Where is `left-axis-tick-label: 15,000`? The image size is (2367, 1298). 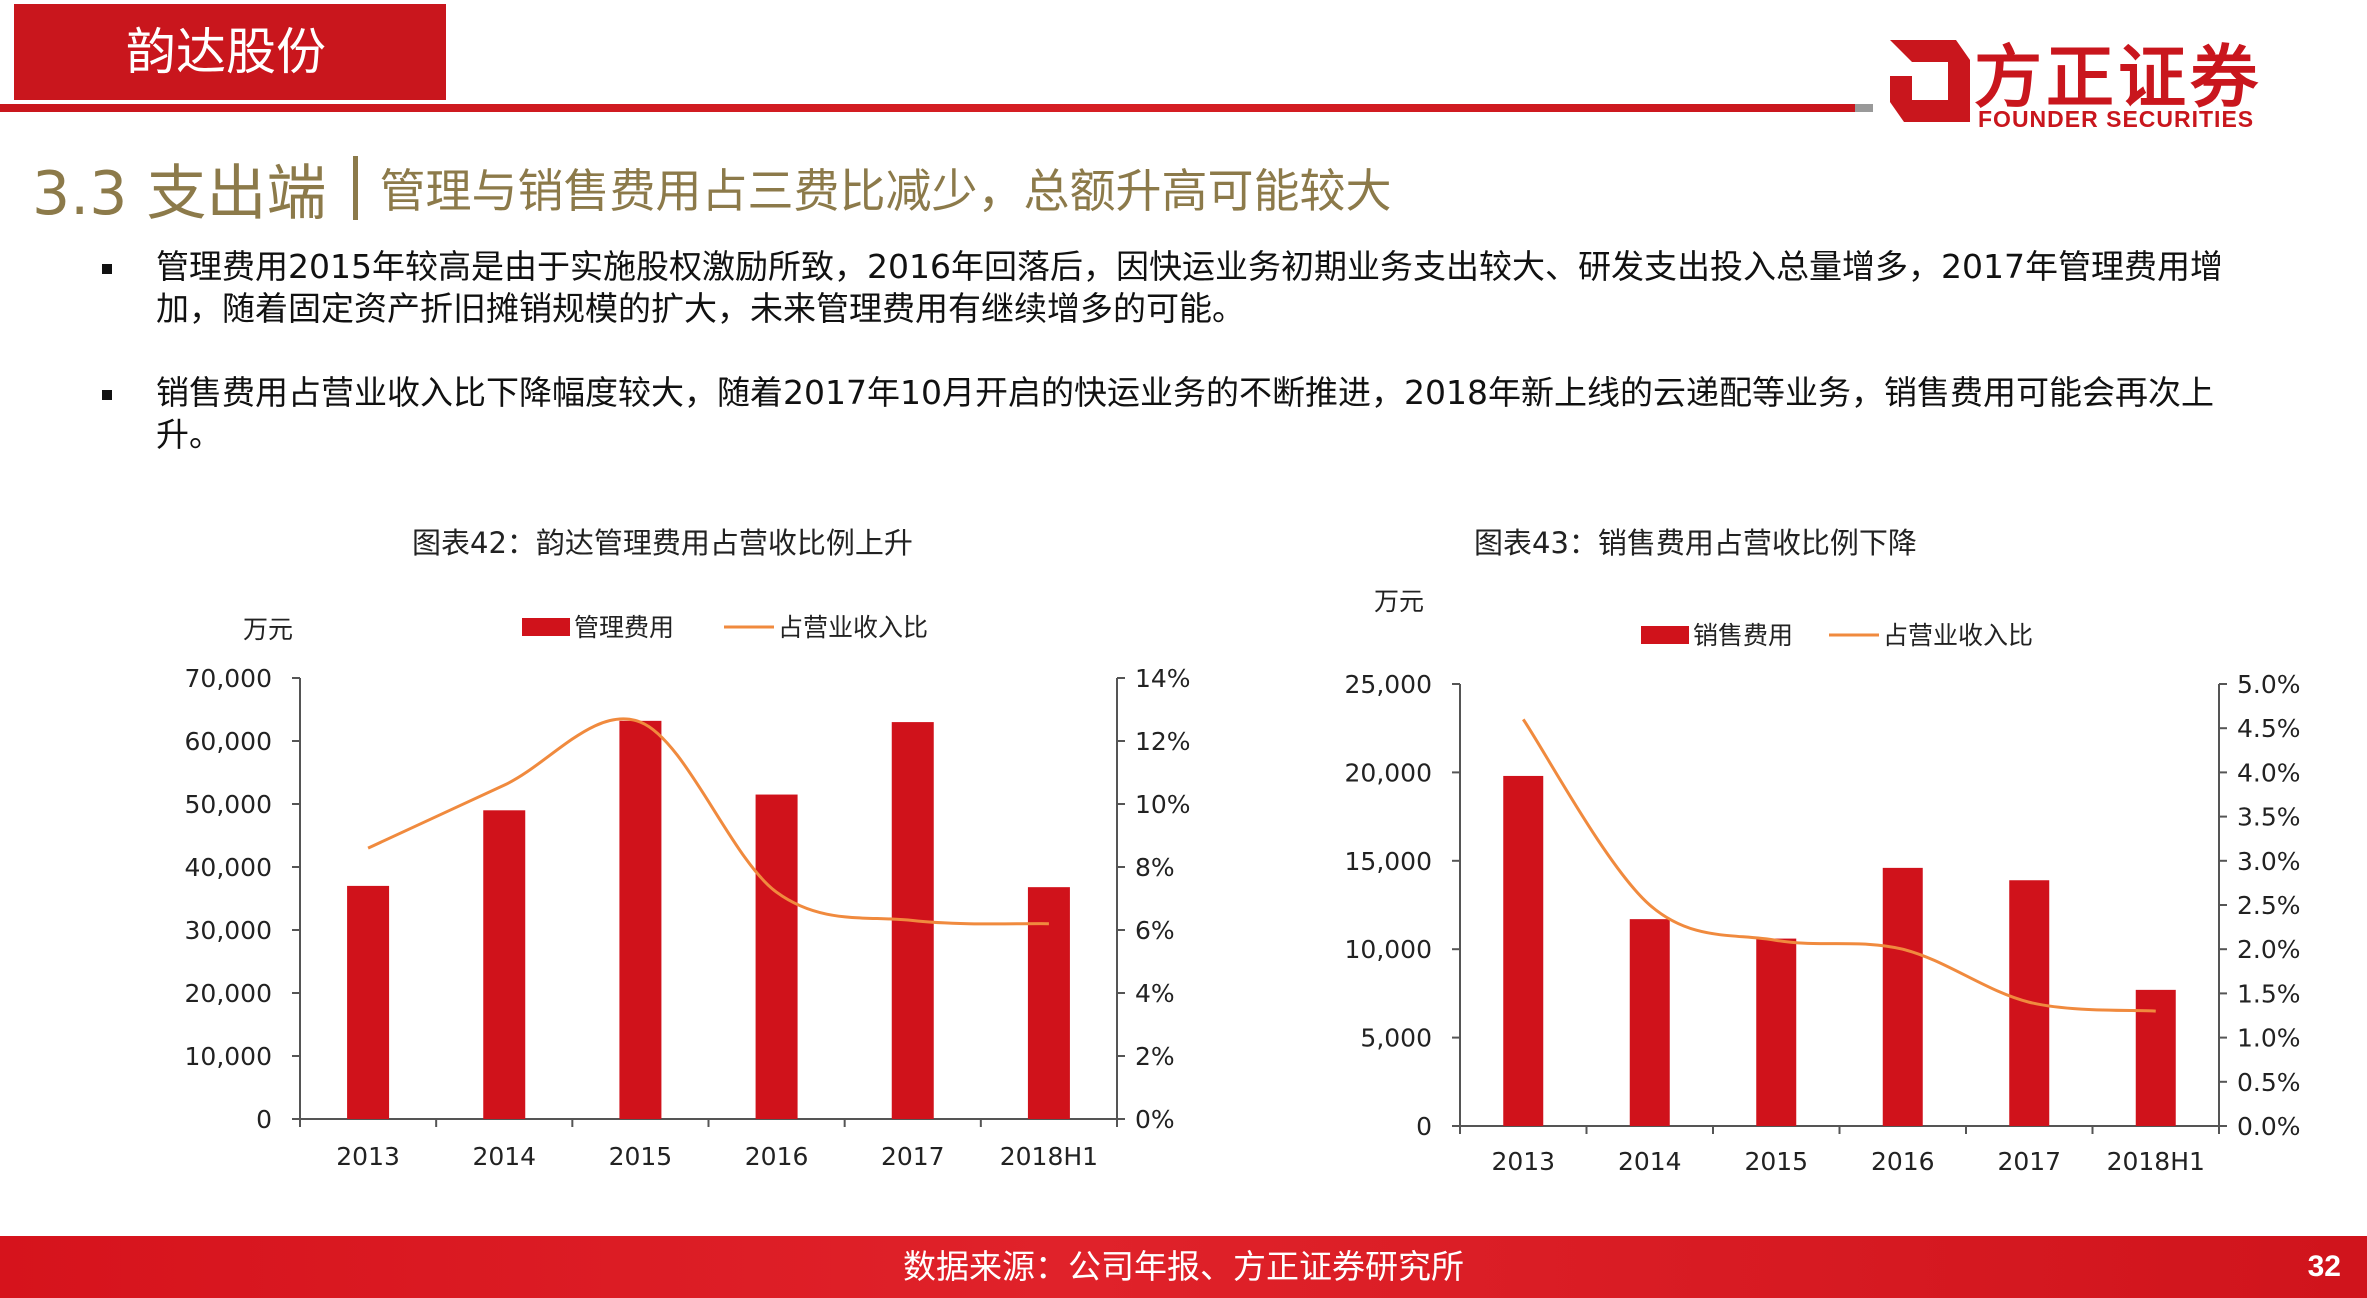
left-axis-tick-label: 15,000 is located at coordinates (1388, 861).